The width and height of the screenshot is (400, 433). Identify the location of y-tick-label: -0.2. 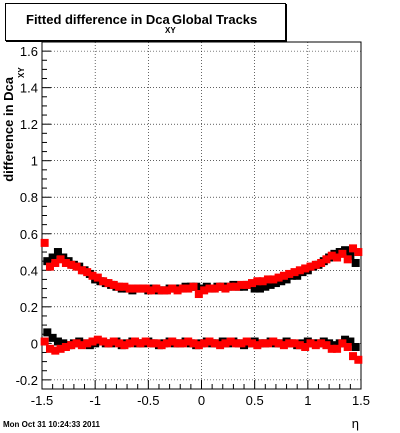
(27, 380).